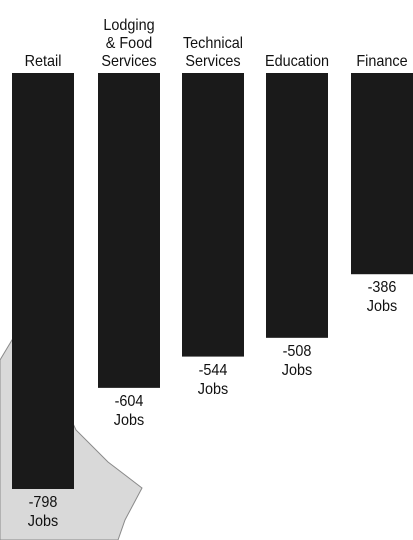 The image size is (413, 540). Describe the element at coordinates (382, 61) in the screenshot. I see `category-label: Finance` at that location.